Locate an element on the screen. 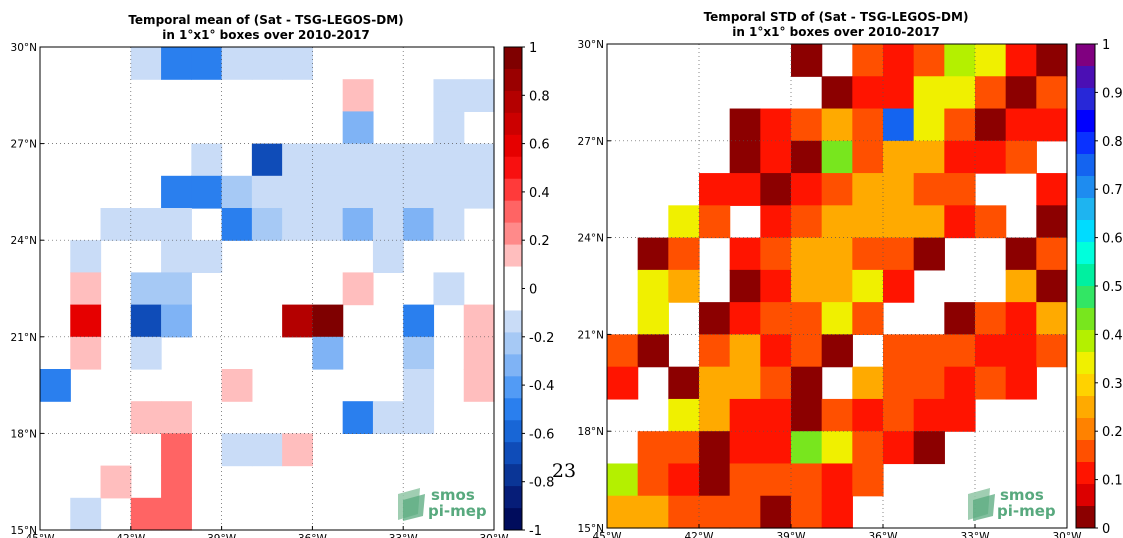  y-tick-label: 27°N is located at coordinates (24, 145).